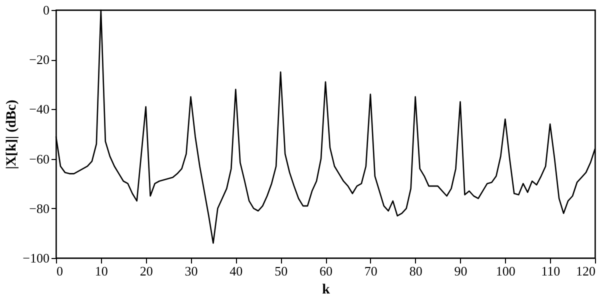 Image resolution: width=600 pixels, height=300 pixels. What do you see at coordinates (101, 271) in the screenshot?
I see `x-tick-label: 10` at bounding box center [101, 271].